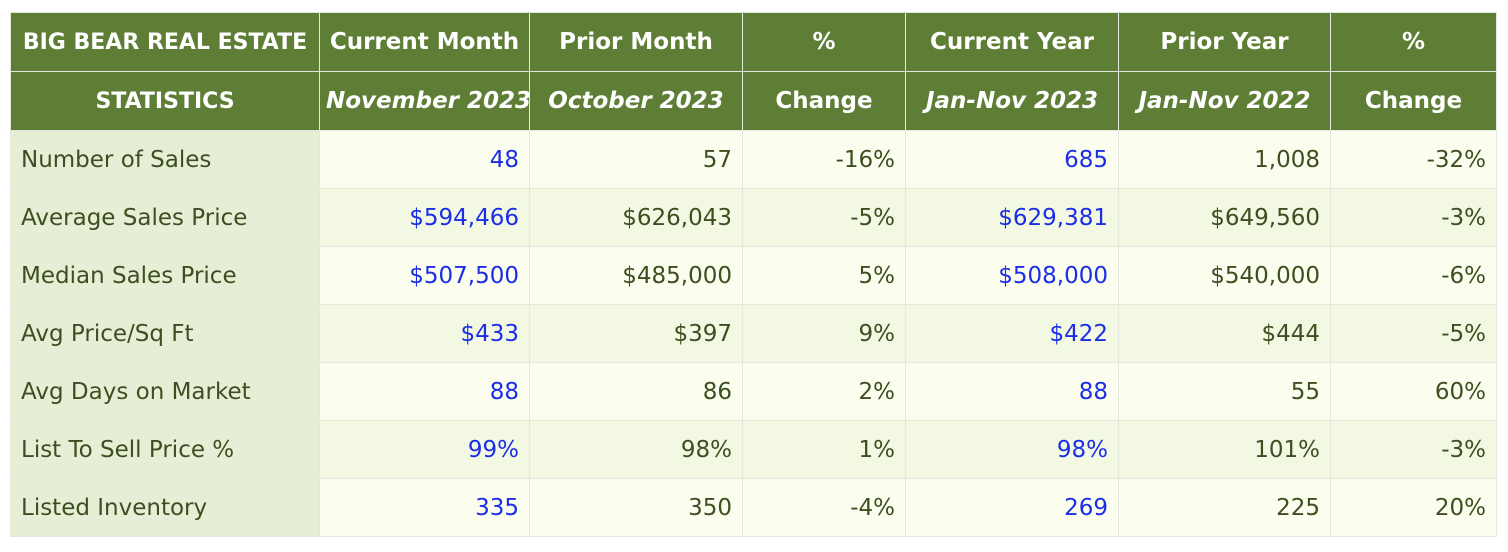 This screenshot has width=1508, height=552. I want to click on row-label: Listed Inventory, so click(165, 507).